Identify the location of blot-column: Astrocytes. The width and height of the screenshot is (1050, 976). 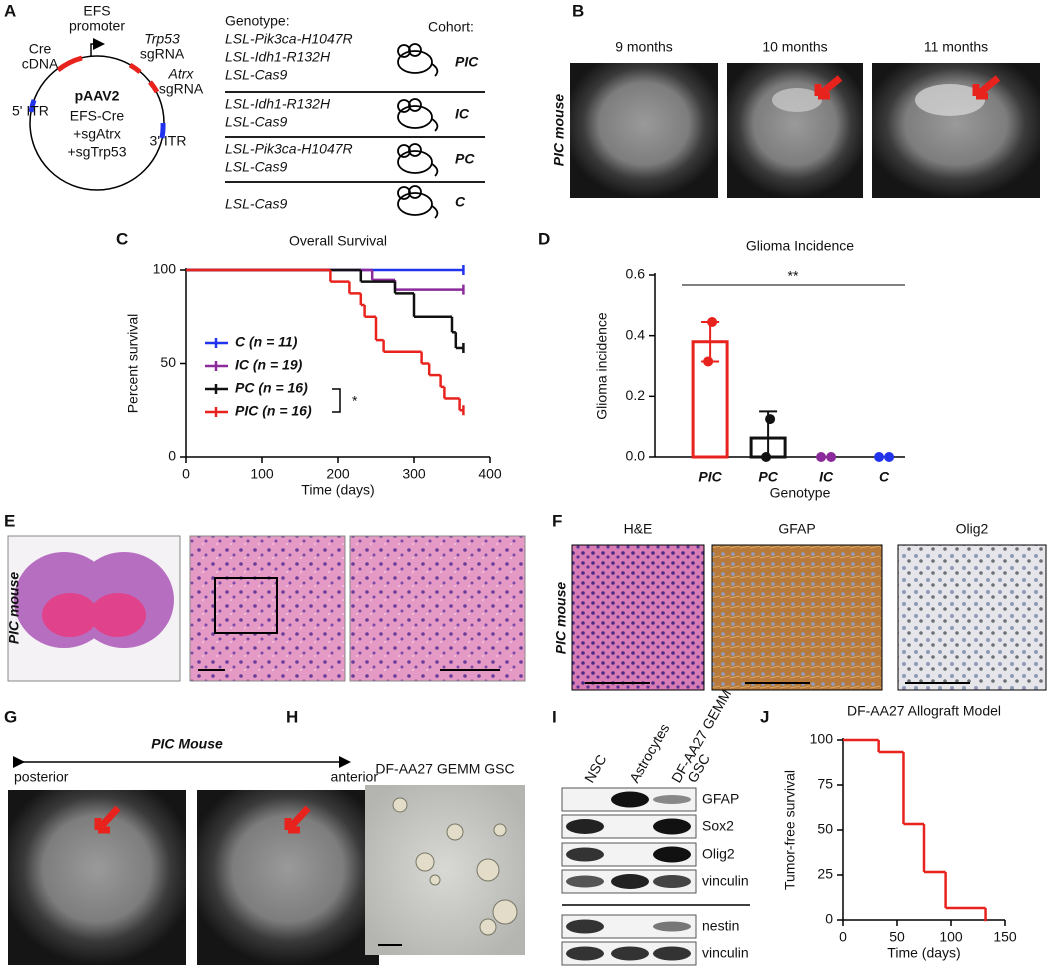
(649, 753).